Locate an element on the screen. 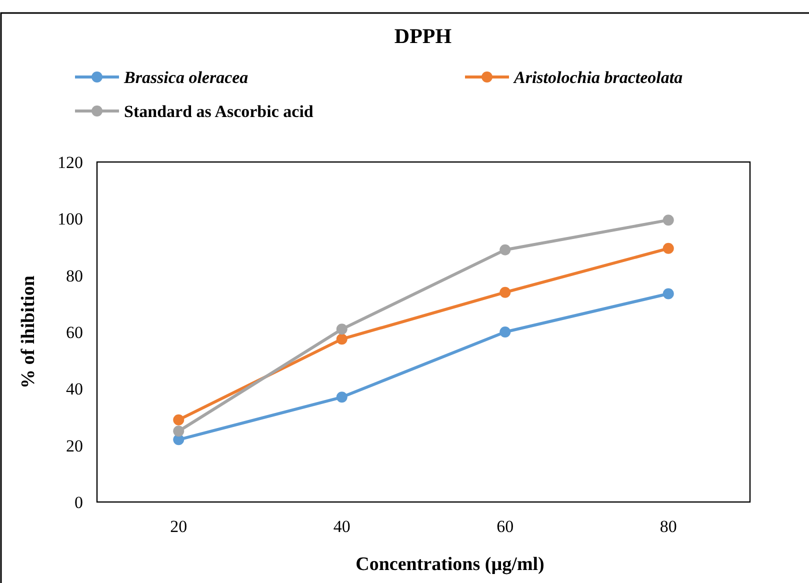  y-tick-label: 80 is located at coordinates (74, 276).